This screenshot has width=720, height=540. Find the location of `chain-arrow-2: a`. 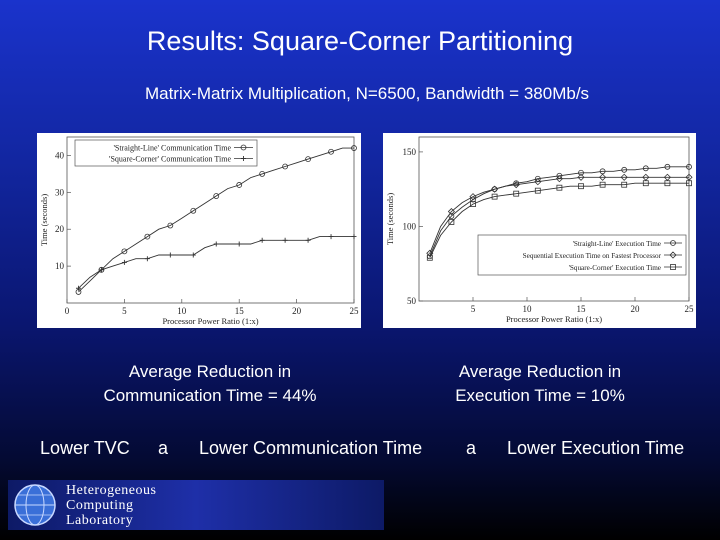

chain-arrow-2: a is located at coordinates (471, 448).